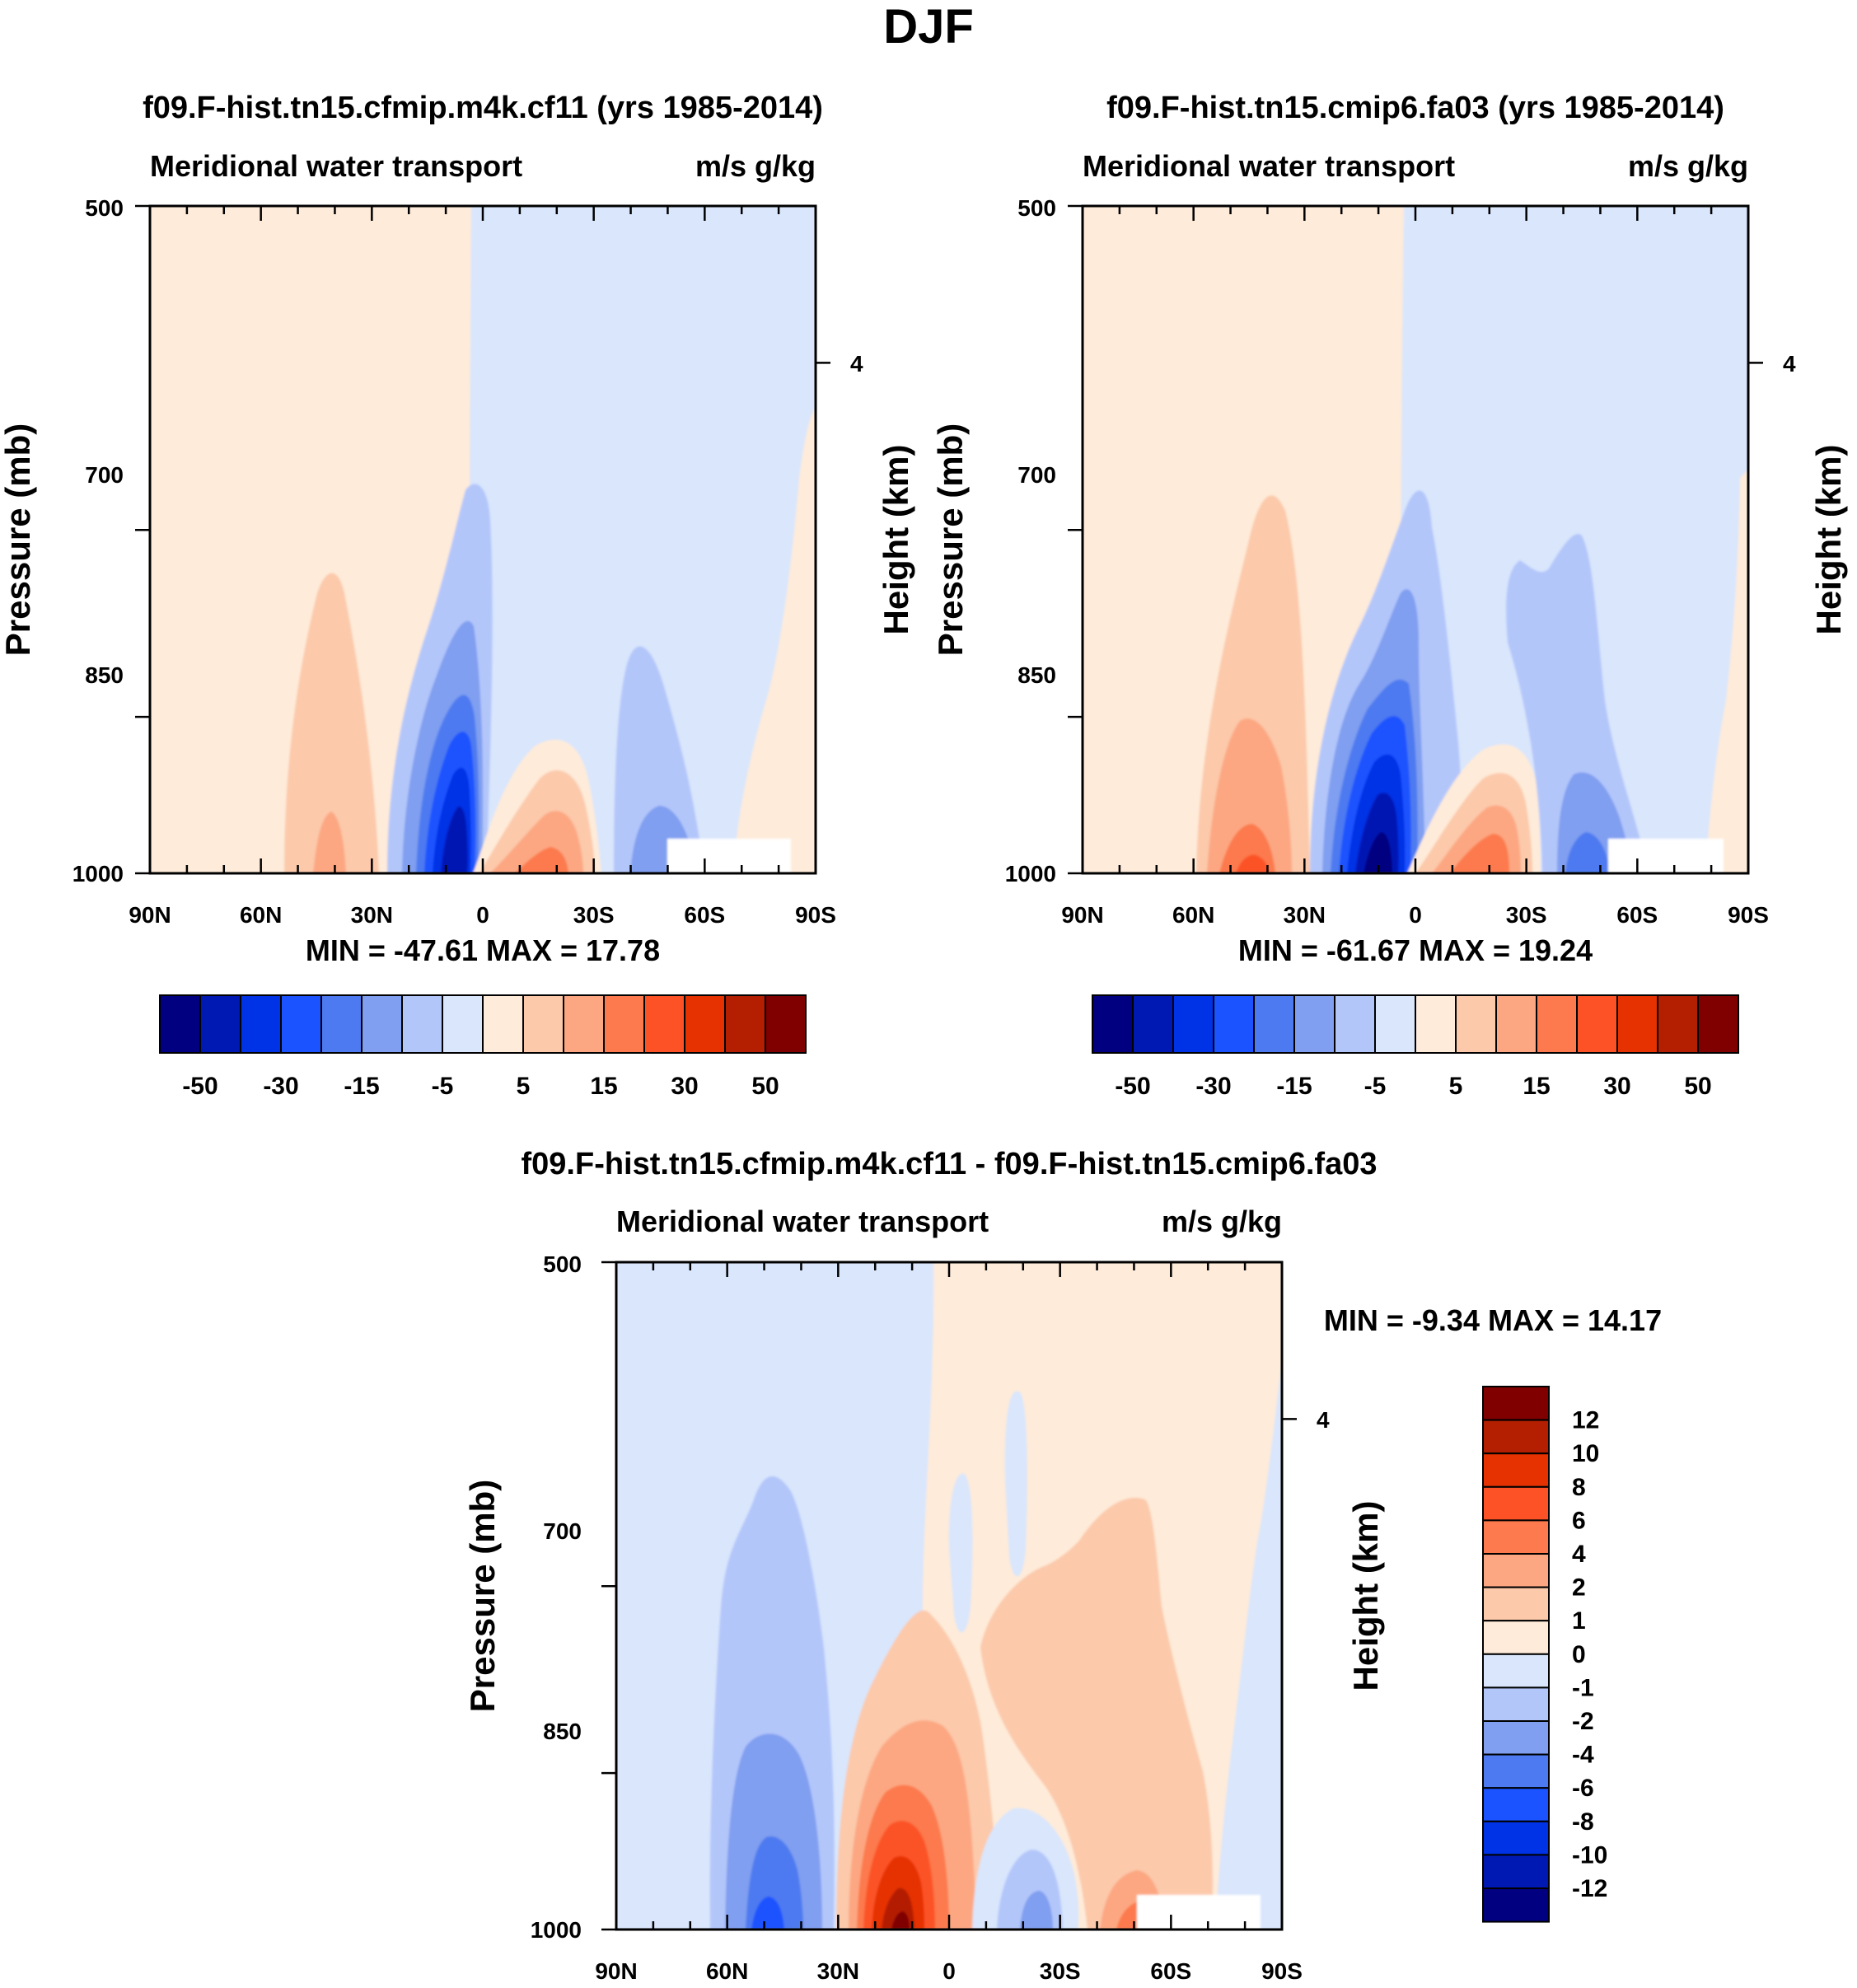 The height and width of the screenshot is (1988, 1857). What do you see at coordinates (603, 1086) in the screenshot?
I see `colorbar-label: 15` at bounding box center [603, 1086].